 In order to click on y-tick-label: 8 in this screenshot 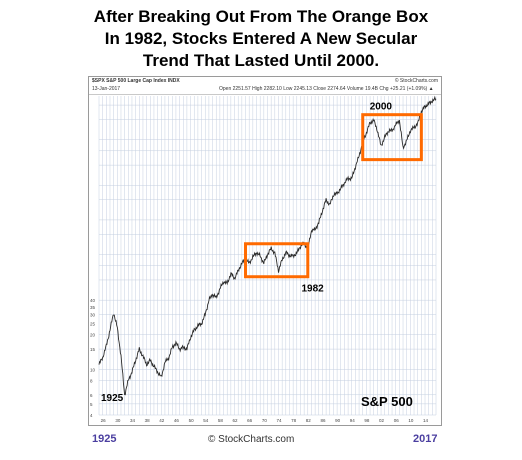, I will do `click(91, 380)`.